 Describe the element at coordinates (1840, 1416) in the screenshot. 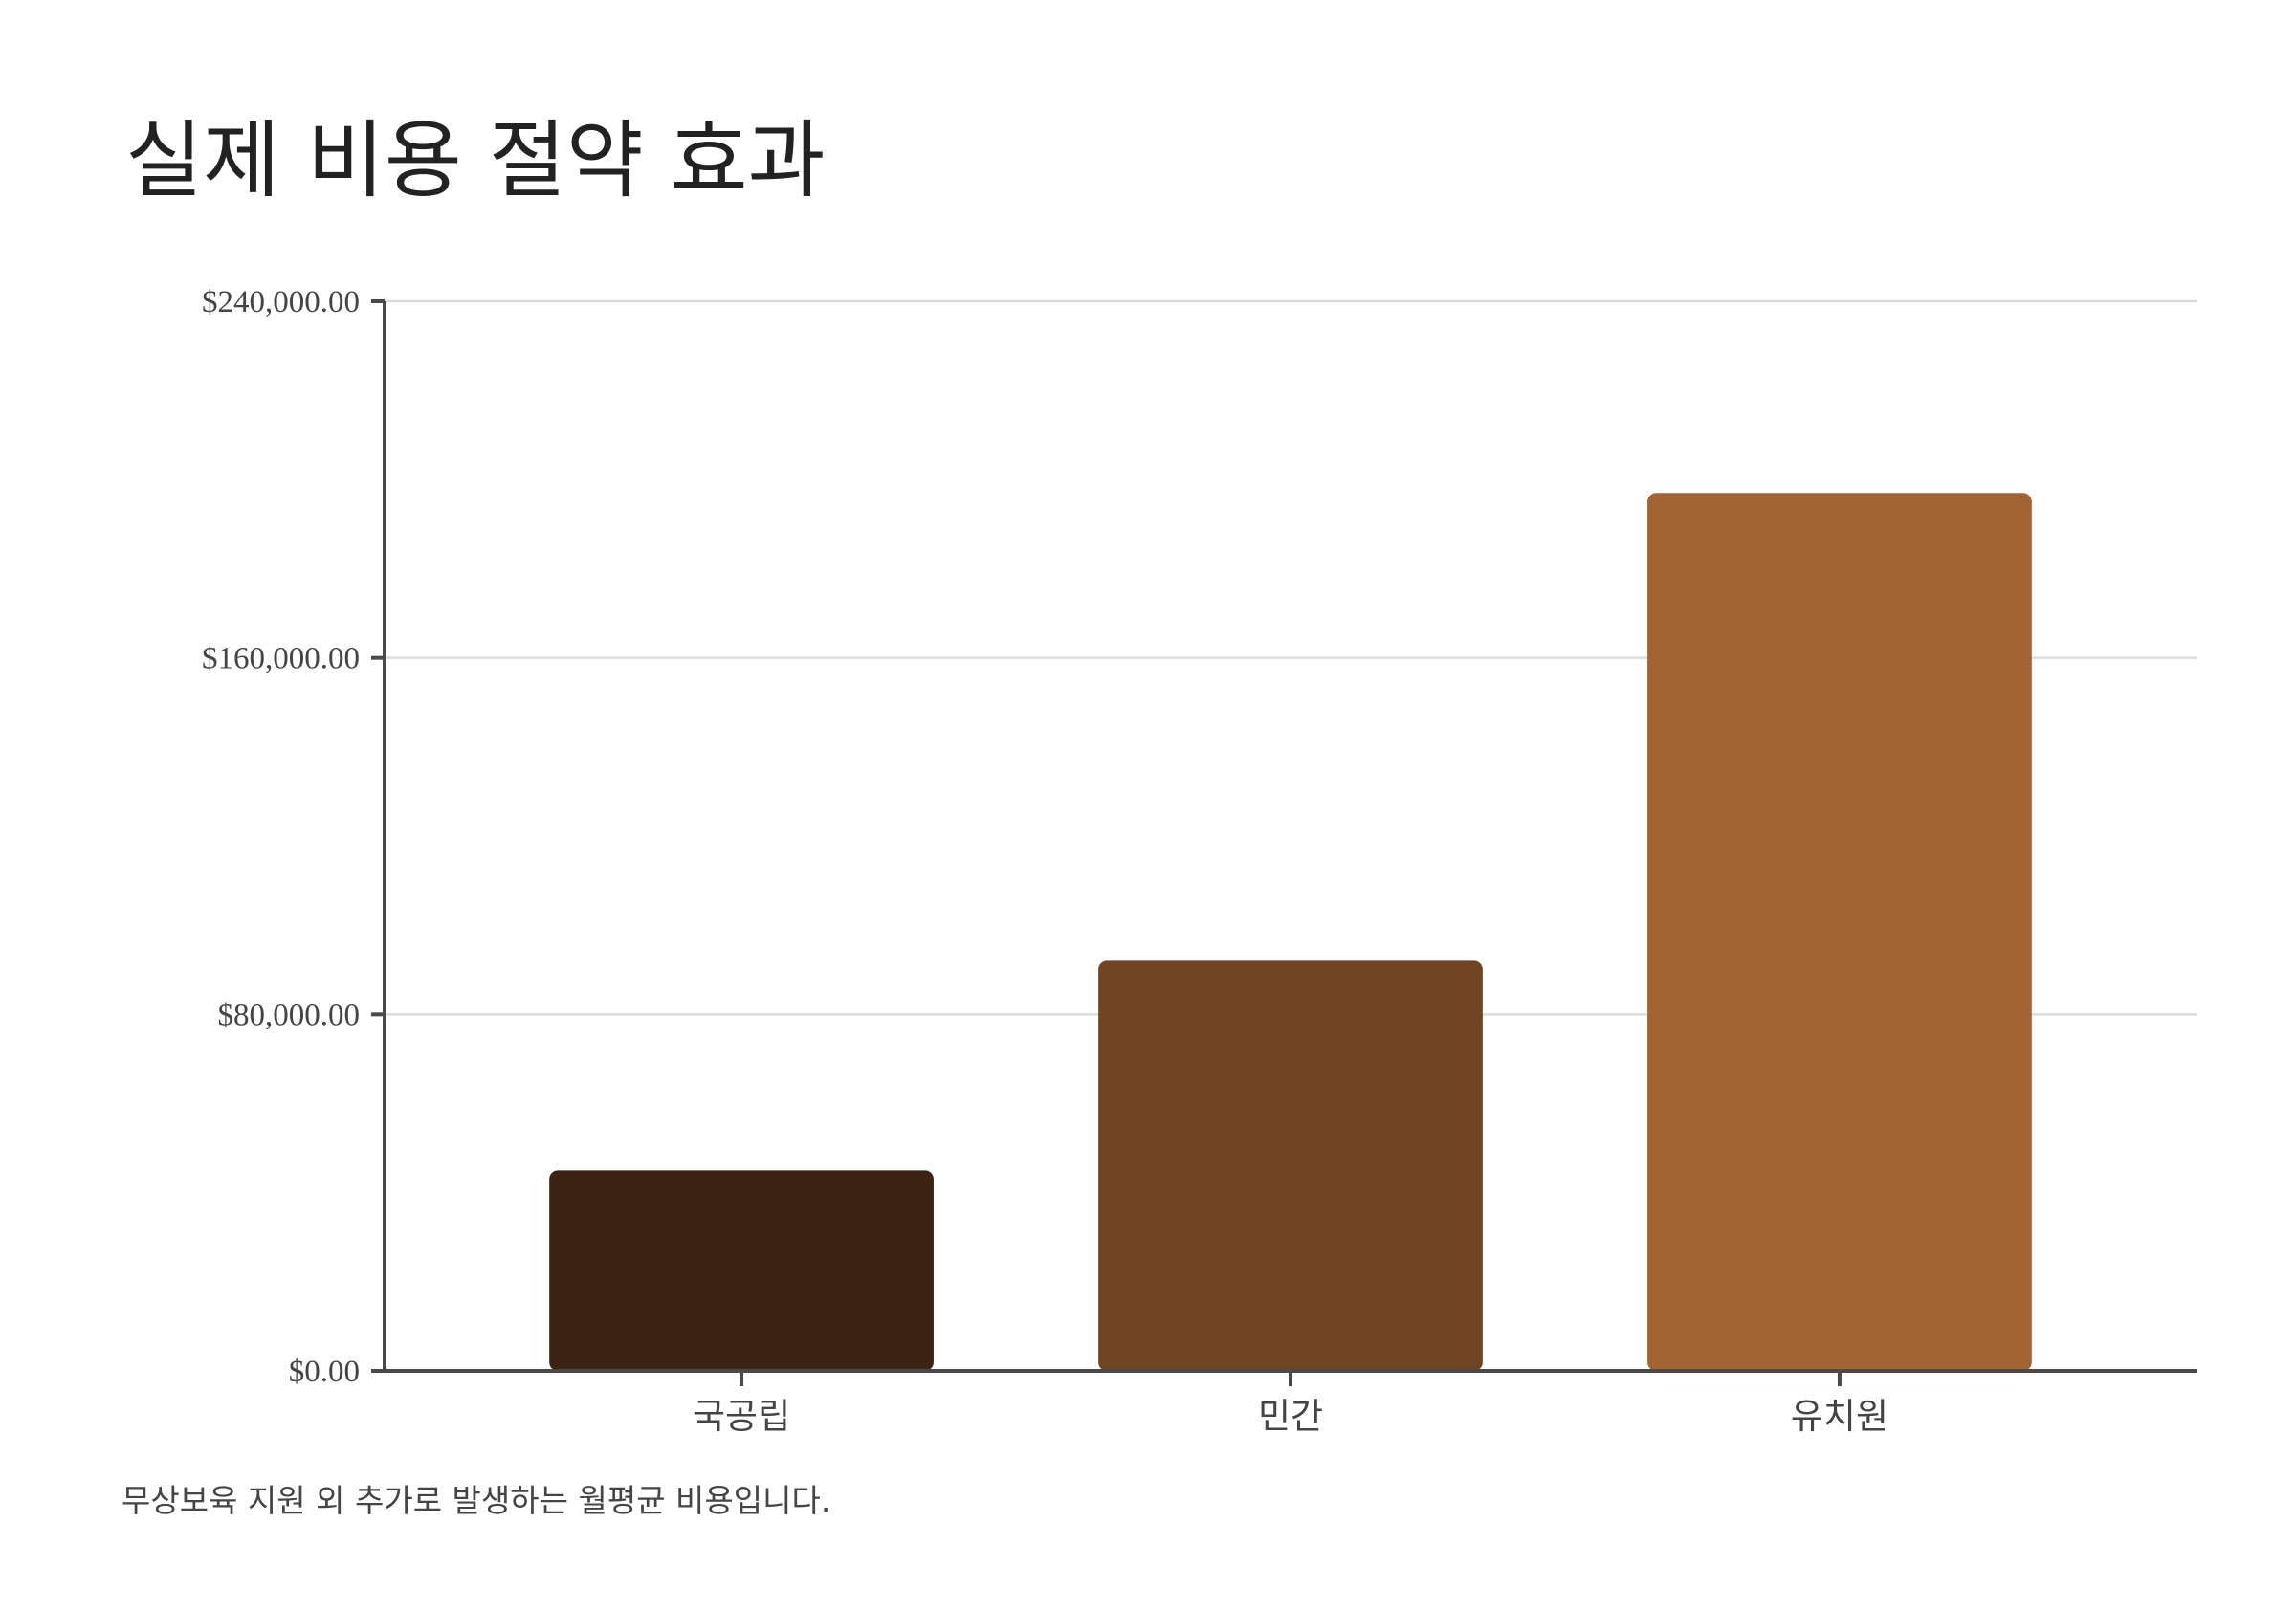

I see `x-tick-label: 유치원` at that location.